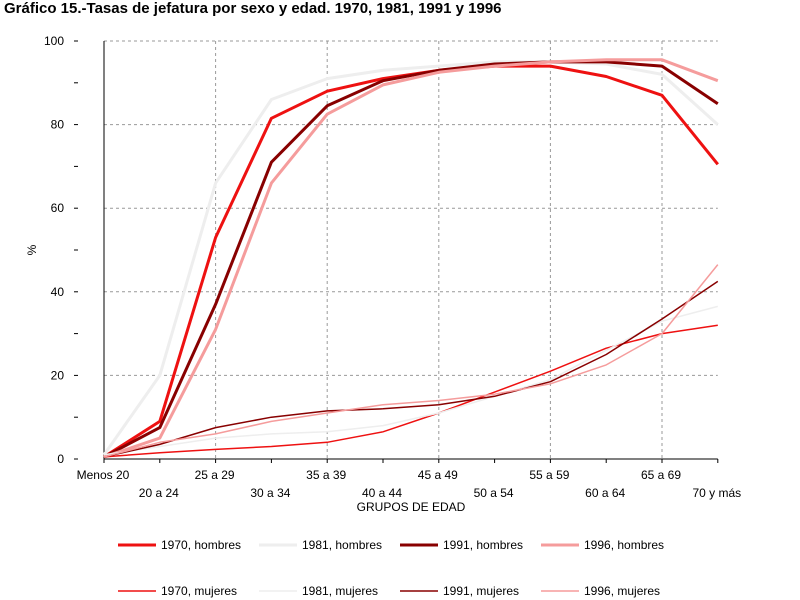 Image resolution: width=800 pixels, height=600 pixels. I want to click on y-tick-label: 80, so click(58, 125).